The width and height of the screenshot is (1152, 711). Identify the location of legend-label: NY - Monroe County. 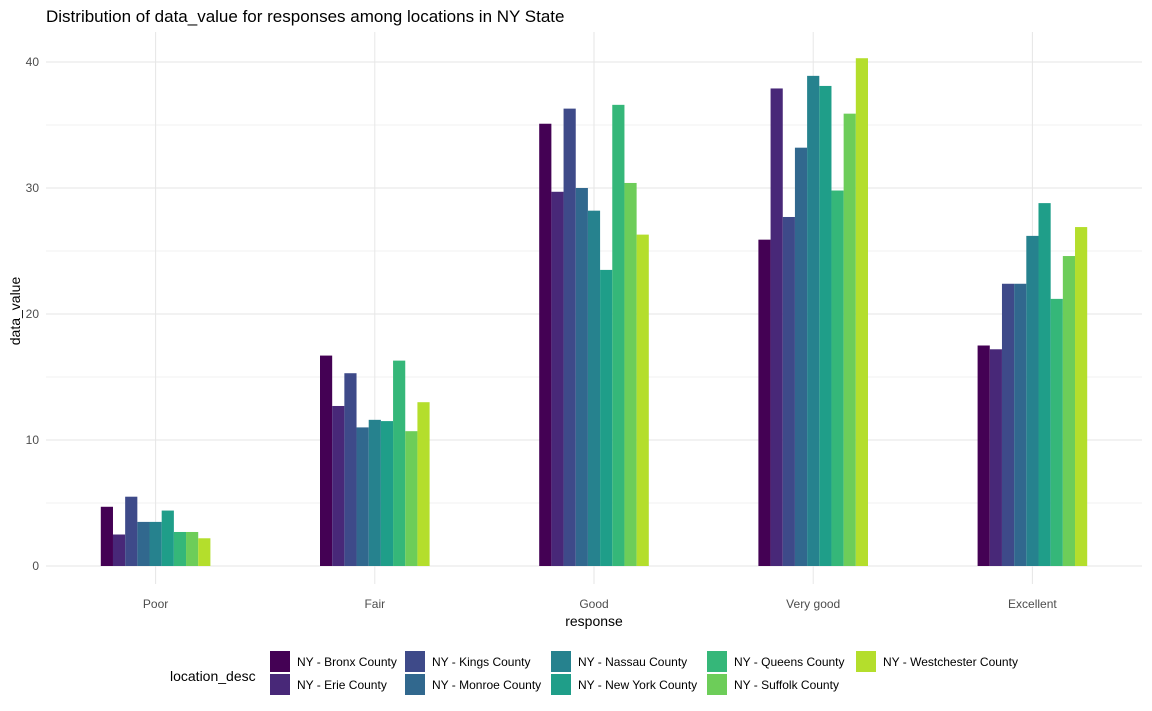
(486, 685).